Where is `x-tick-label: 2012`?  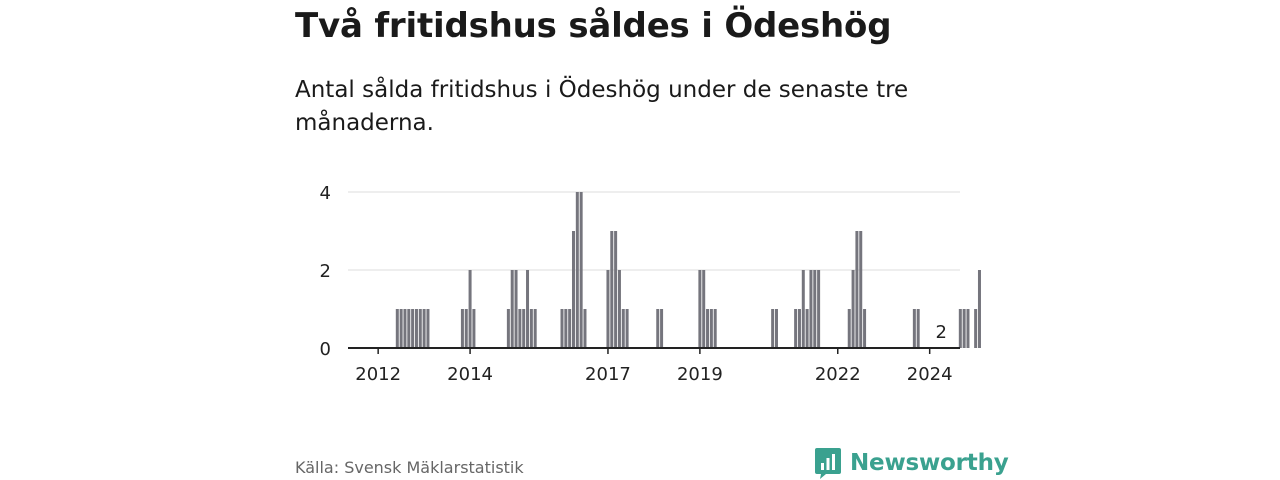 x-tick-label: 2012 is located at coordinates (378, 374).